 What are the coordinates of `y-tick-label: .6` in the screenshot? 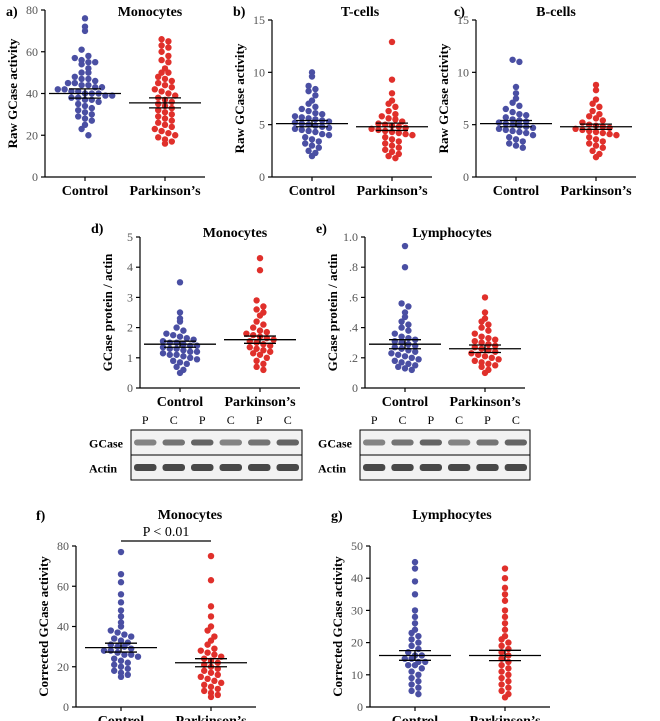 It's located at (353, 297).